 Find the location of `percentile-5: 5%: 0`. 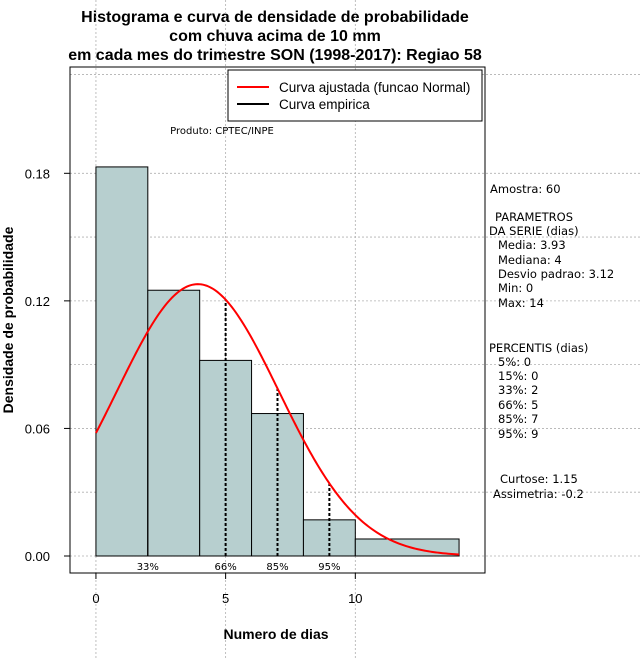

percentile-5: 5%: 0 is located at coordinates (514, 362).